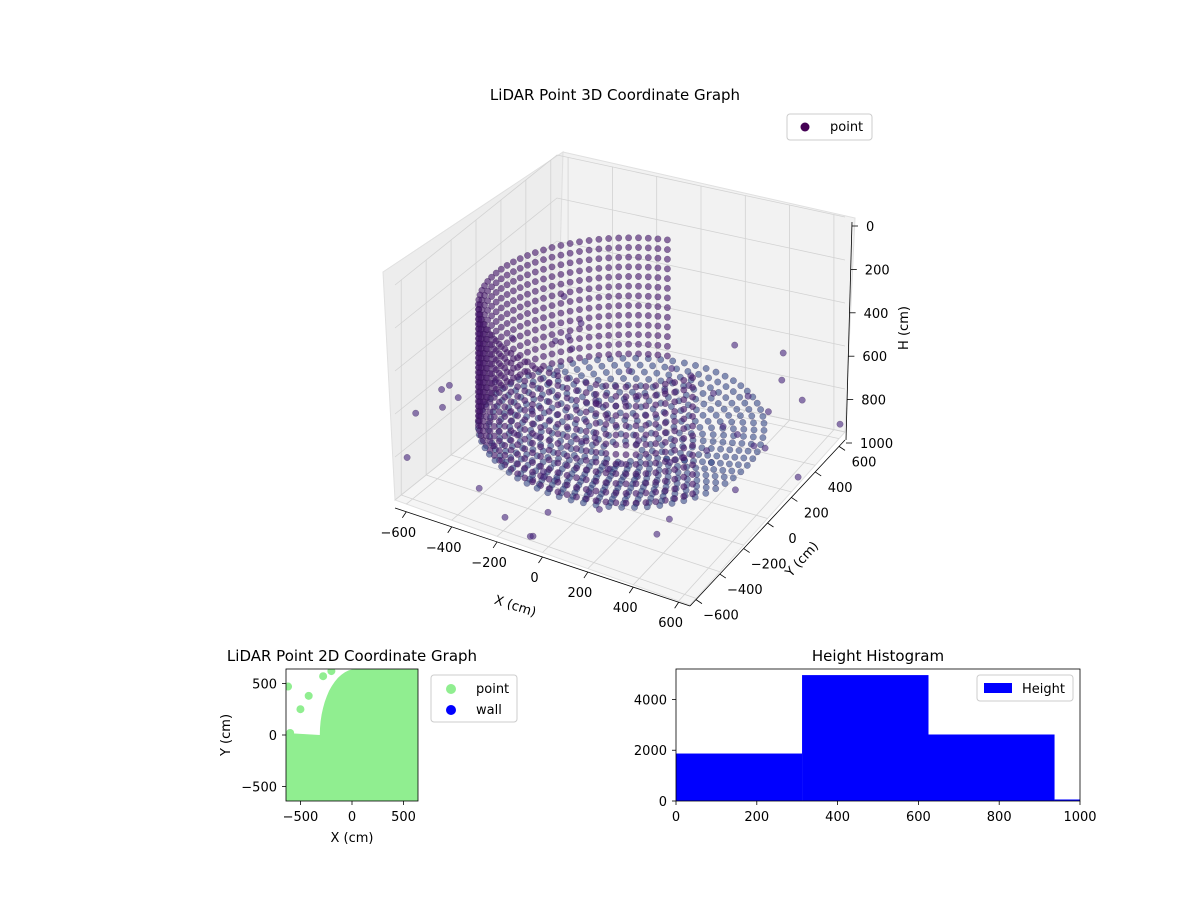 The width and height of the screenshot is (1200, 900). I want to click on legend-2d-point-label: point, so click(492, 689).